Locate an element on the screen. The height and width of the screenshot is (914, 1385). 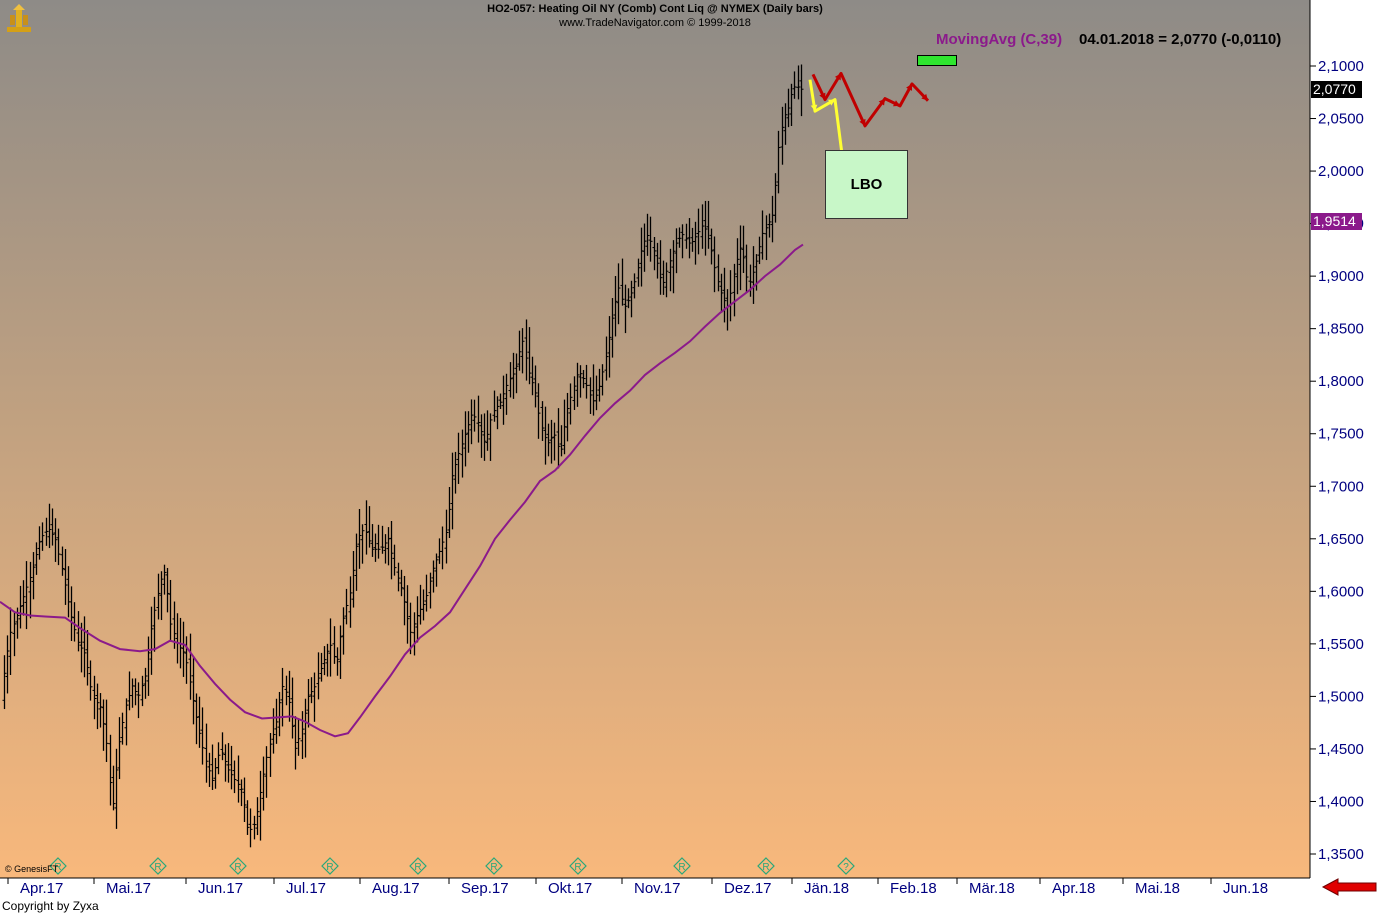
y-tick-label: 1,6500 is located at coordinates (1341, 539).